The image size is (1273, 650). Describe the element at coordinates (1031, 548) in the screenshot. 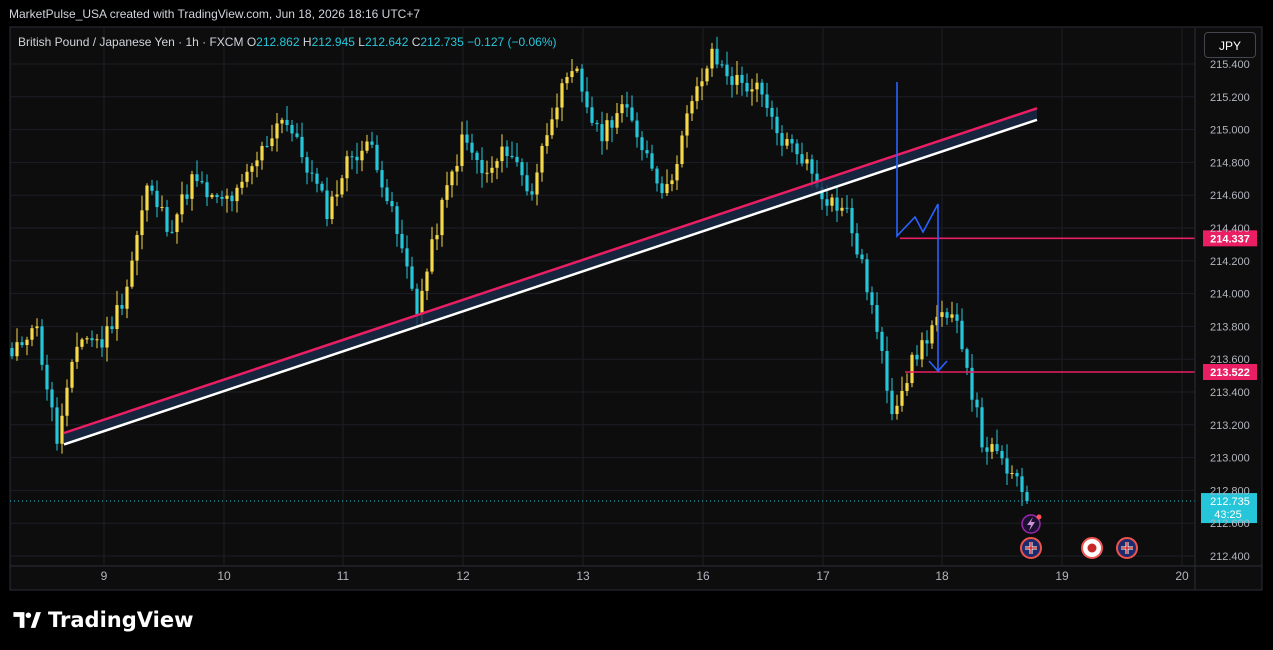

I see `uk-flag-icon` at that location.